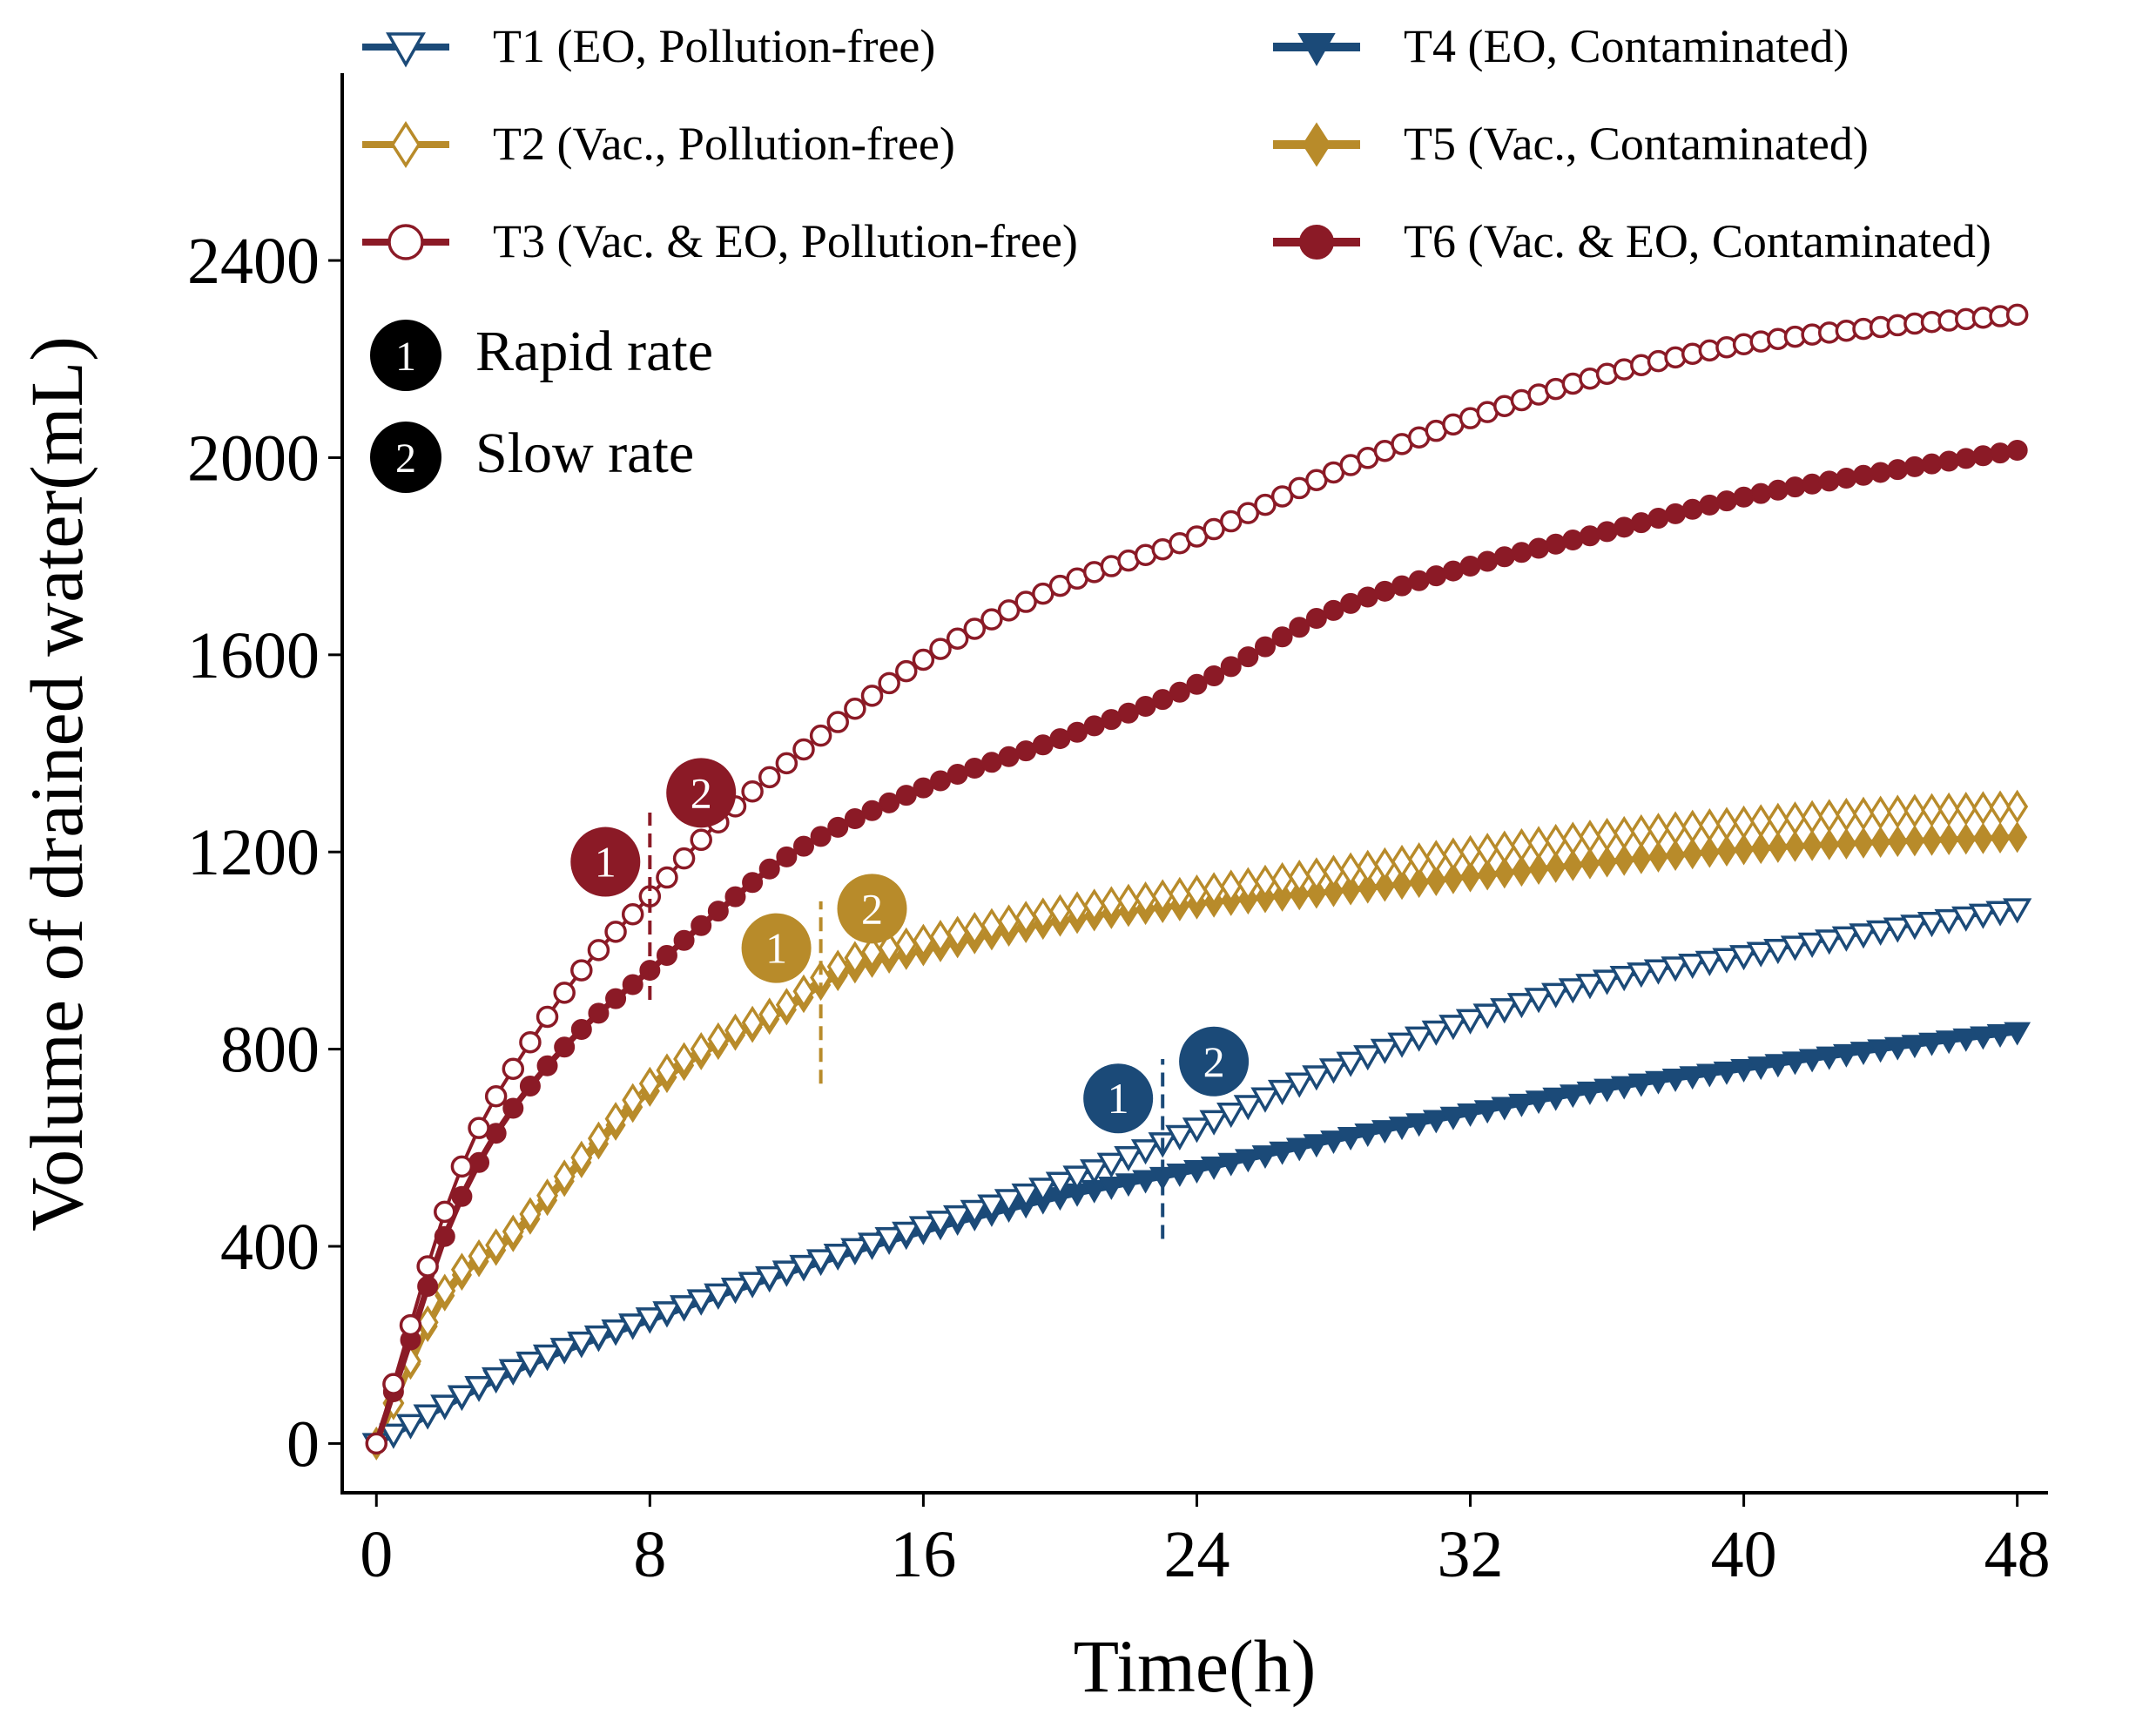 This screenshot has width=2156, height=1714. Describe the element at coordinates (785, 241) in the screenshot. I see `legend-label: T3 (Vac. & EO, Pollution-free)` at that location.